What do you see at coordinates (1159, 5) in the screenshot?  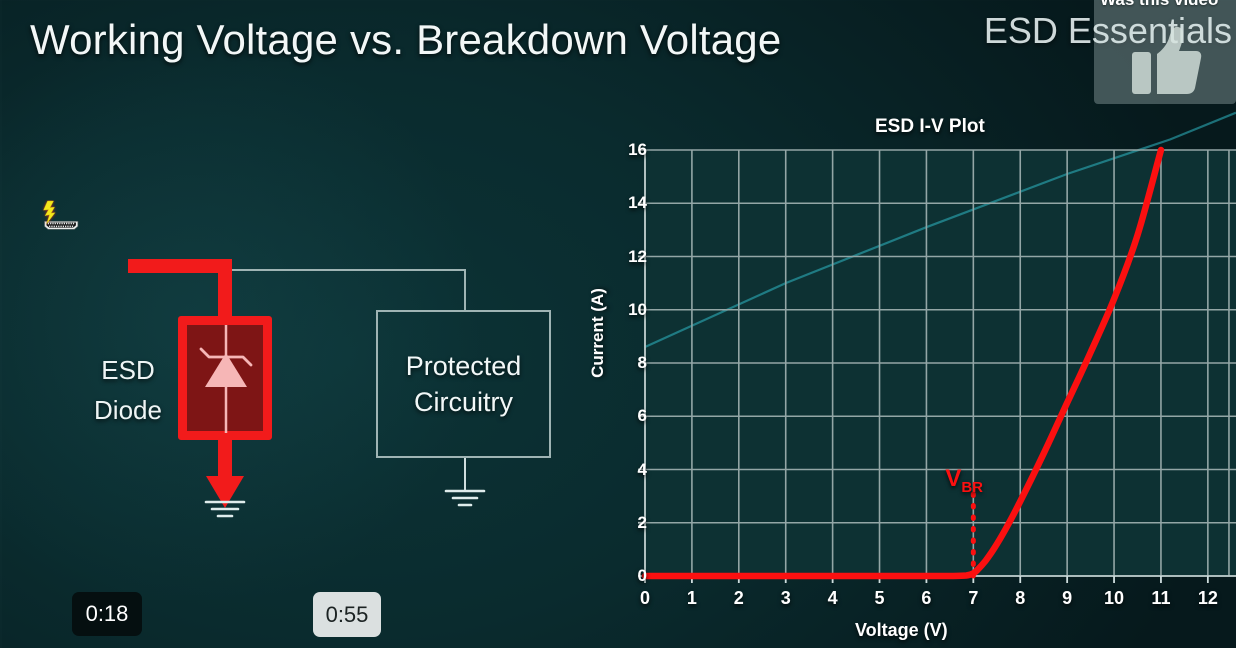 I see `survey-prompt: Was this video` at bounding box center [1159, 5].